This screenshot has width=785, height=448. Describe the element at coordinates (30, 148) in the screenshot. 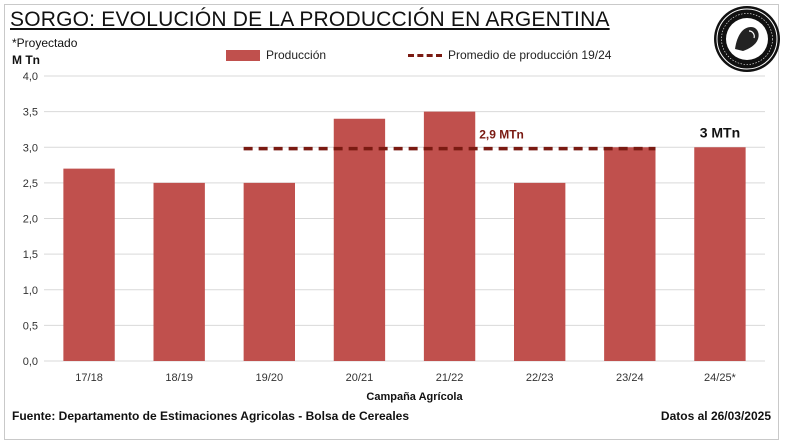

I see `y-tick-label: 3,0` at that location.